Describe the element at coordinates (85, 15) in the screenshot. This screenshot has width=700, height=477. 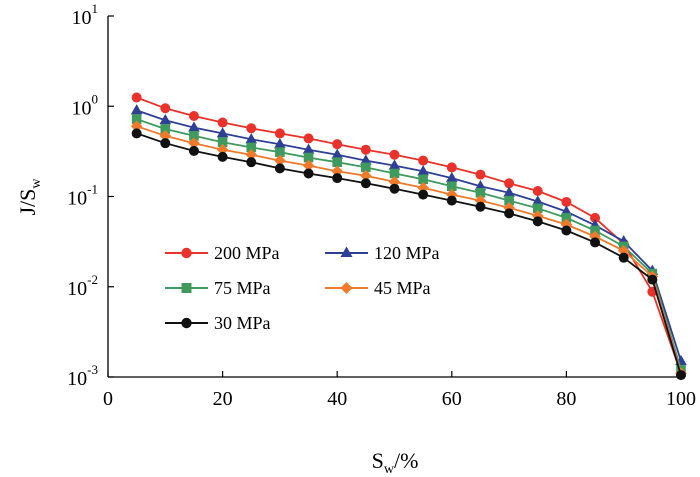
I see `y-tick-label: 10¹` at that location.